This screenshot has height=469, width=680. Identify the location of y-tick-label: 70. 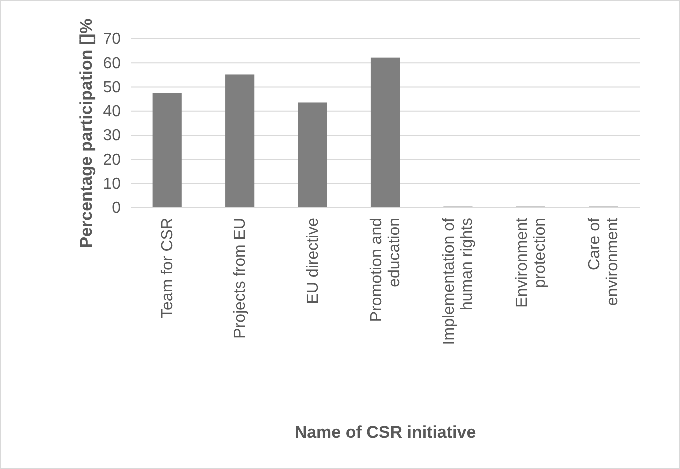
(112, 39).